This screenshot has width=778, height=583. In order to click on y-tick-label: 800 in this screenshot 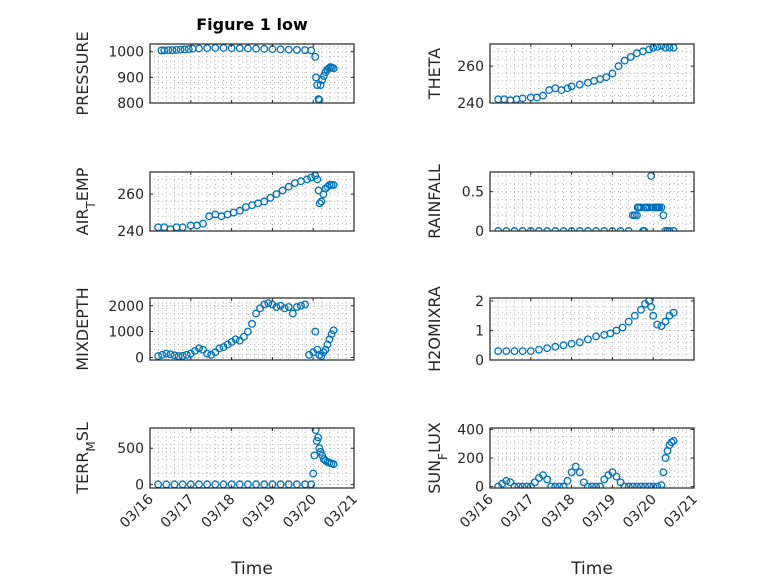, I will do `click(130, 104)`.